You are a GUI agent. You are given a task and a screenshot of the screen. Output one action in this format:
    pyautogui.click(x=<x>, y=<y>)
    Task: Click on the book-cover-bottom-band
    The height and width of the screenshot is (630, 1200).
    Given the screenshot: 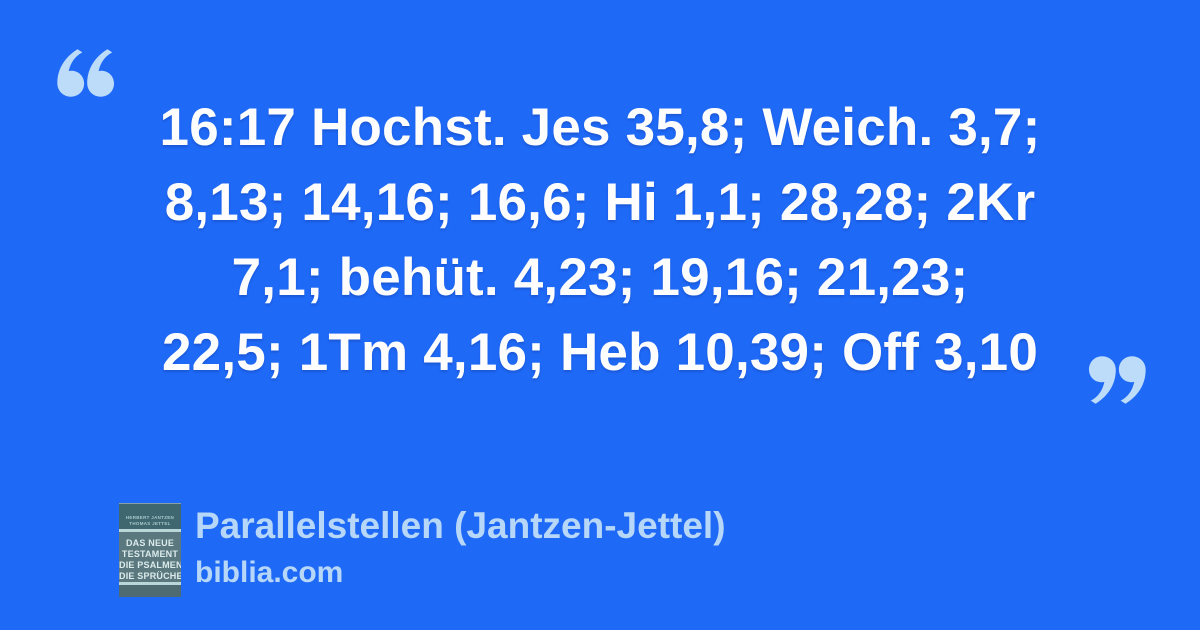 What is the action you would take?
    pyautogui.click(x=150, y=591)
    